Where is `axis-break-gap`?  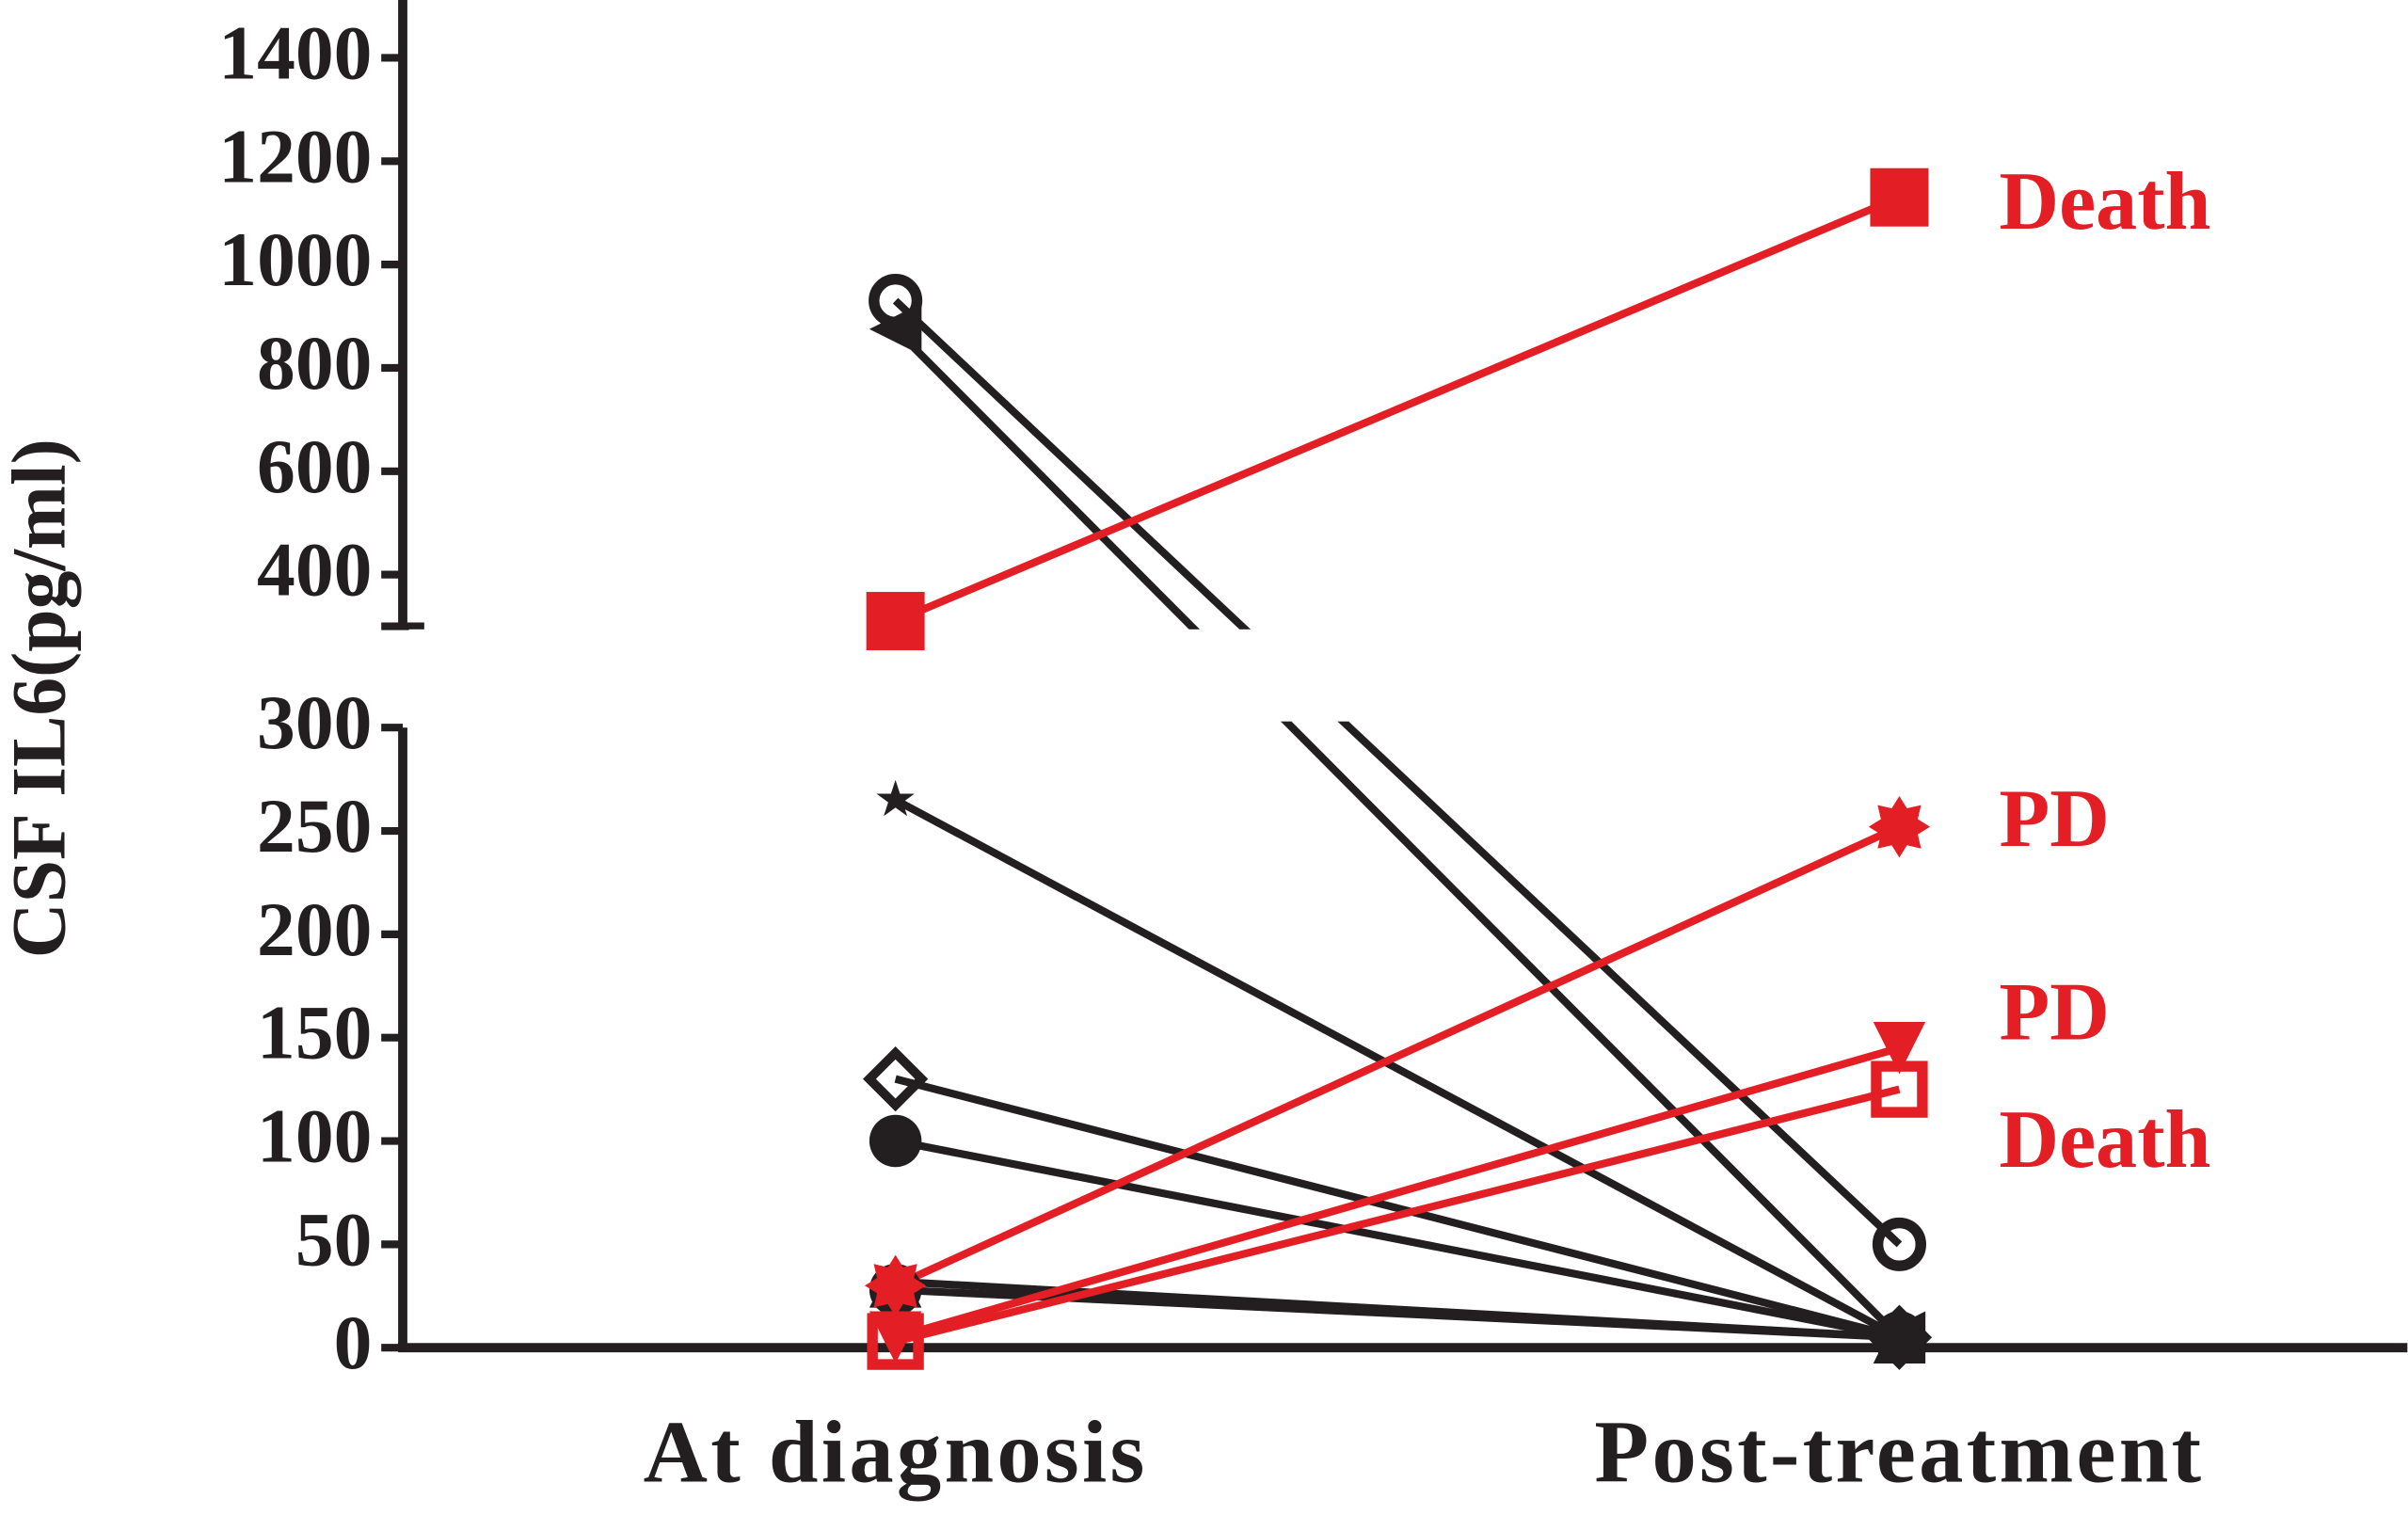
axis-break-gap is located at coordinates (1408, 676).